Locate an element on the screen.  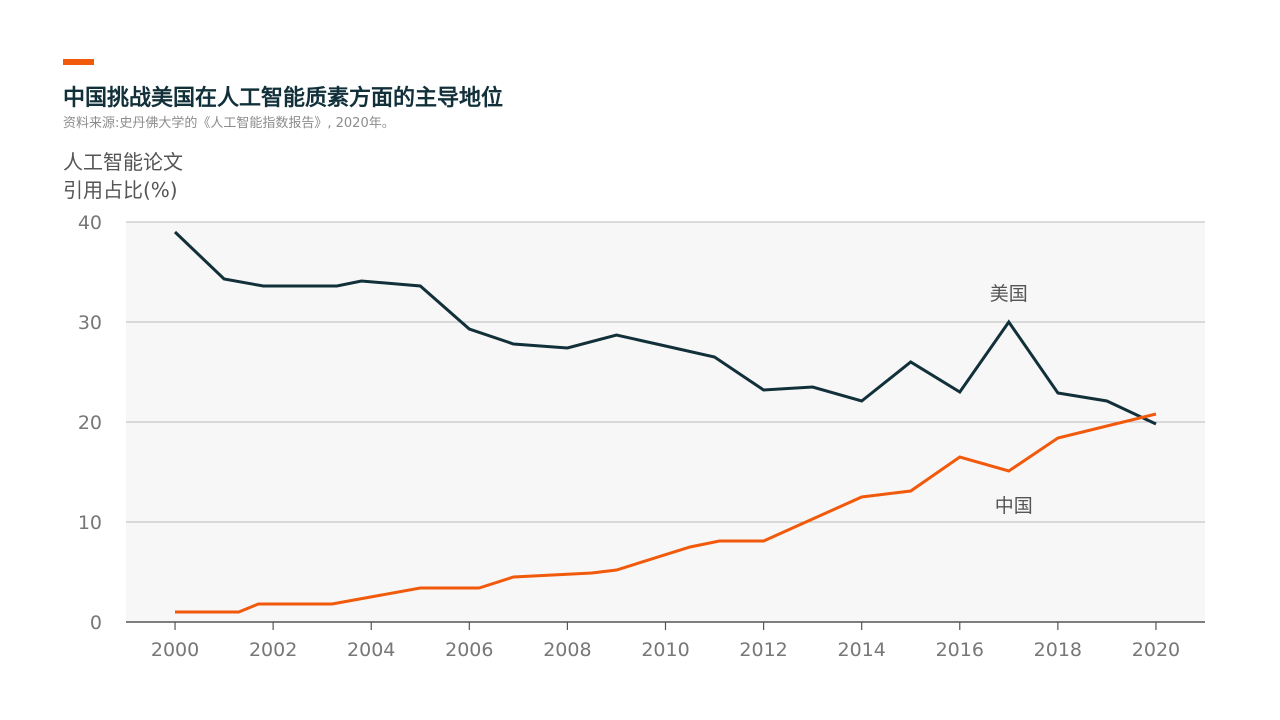
y-tick-label-0: 0 is located at coordinates (96, 623).